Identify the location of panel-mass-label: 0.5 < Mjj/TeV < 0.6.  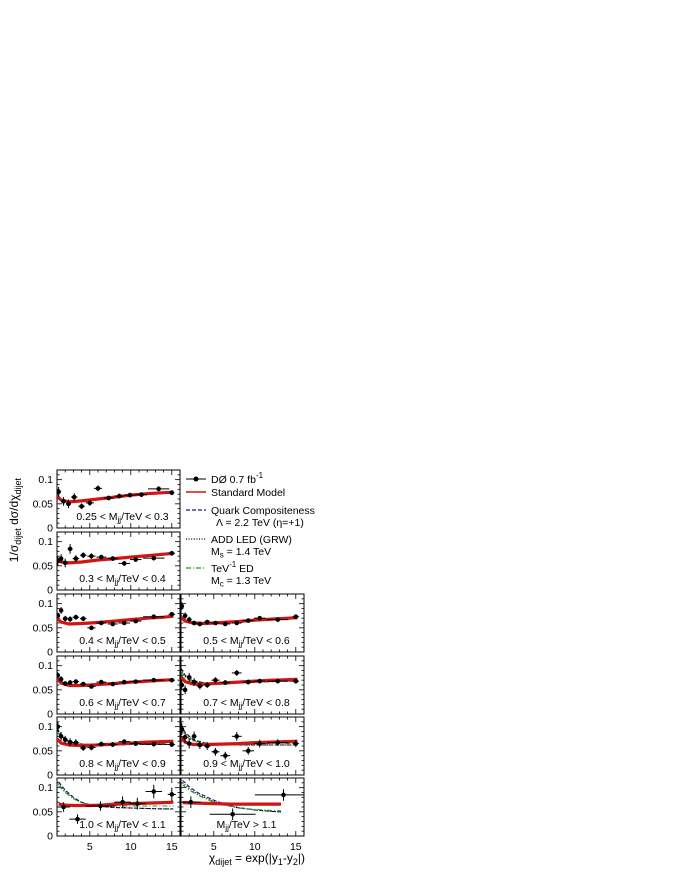
(246, 642).